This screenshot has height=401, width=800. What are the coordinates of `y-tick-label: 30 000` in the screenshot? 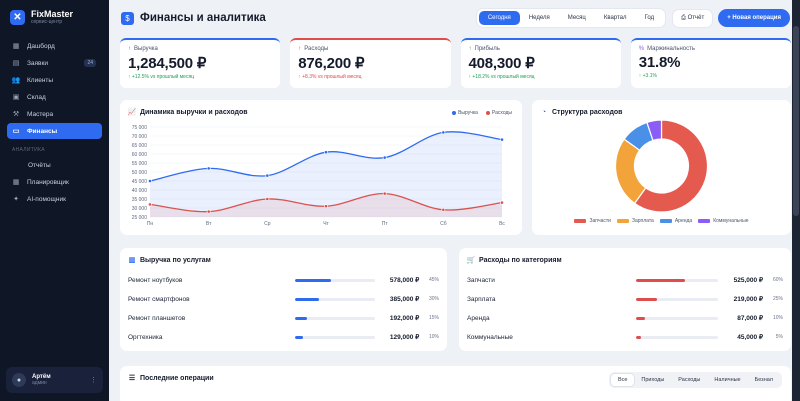 It's located at (140, 209).